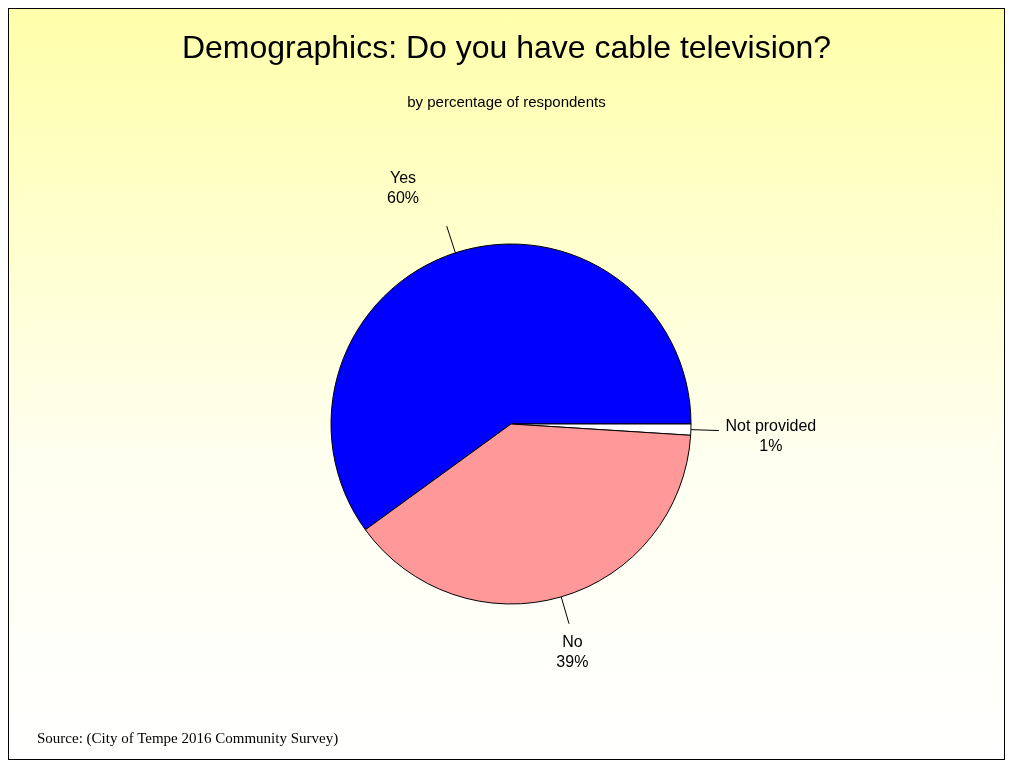 Image resolution: width=1013 pixels, height=769 pixels. Describe the element at coordinates (403, 198) in the screenshot. I see `data-label: 60%` at that location.